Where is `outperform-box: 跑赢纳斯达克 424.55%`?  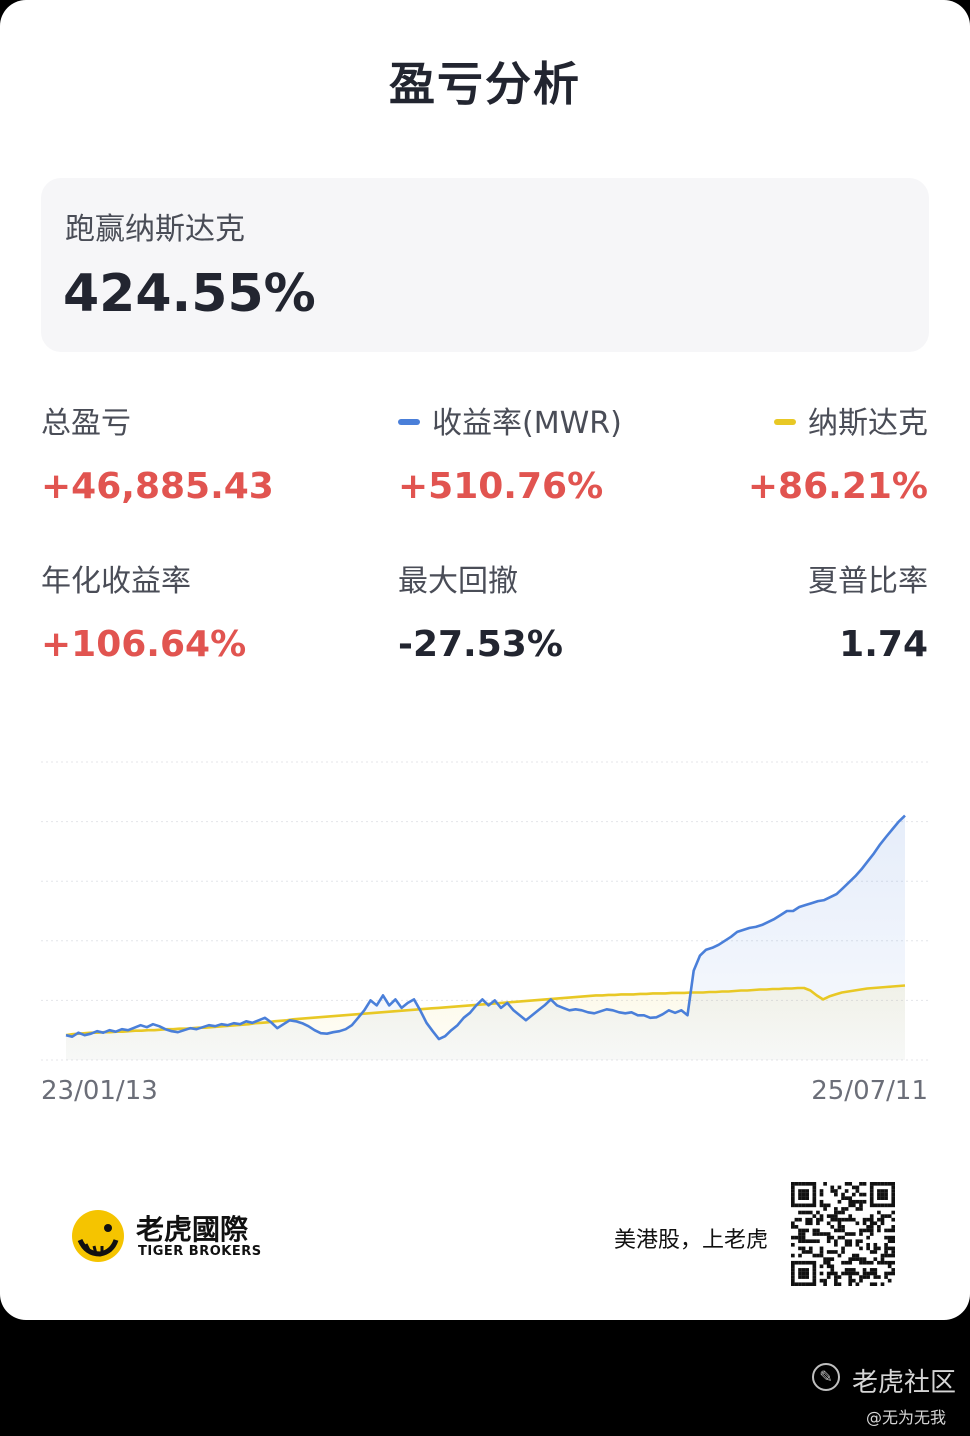
outperform-box: 跑赢纳斯达克 424.55% is located at coordinates (485, 265).